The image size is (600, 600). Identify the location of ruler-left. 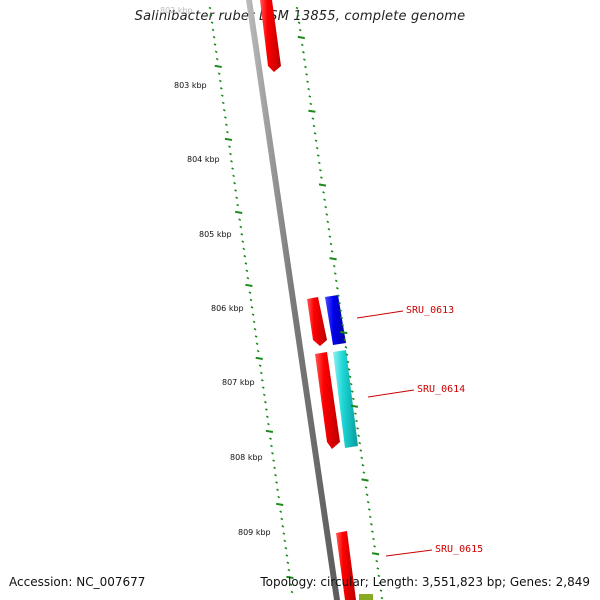
(251, 300).